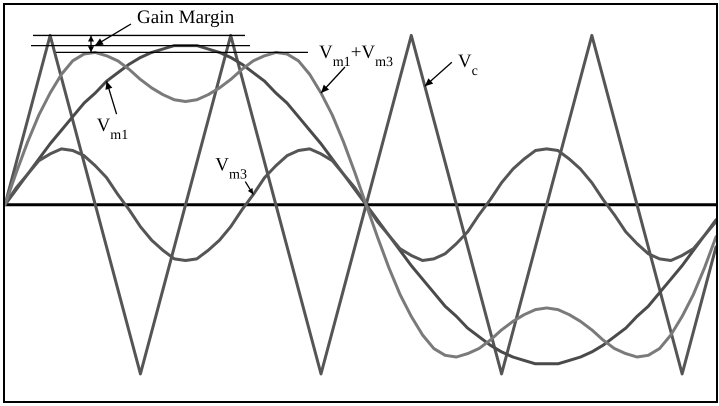 The height and width of the screenshot is (406, 719). Describe the element at coordinates (112, 129) in the screenshot. I see `series-label: V$_{m1}$` at that location.